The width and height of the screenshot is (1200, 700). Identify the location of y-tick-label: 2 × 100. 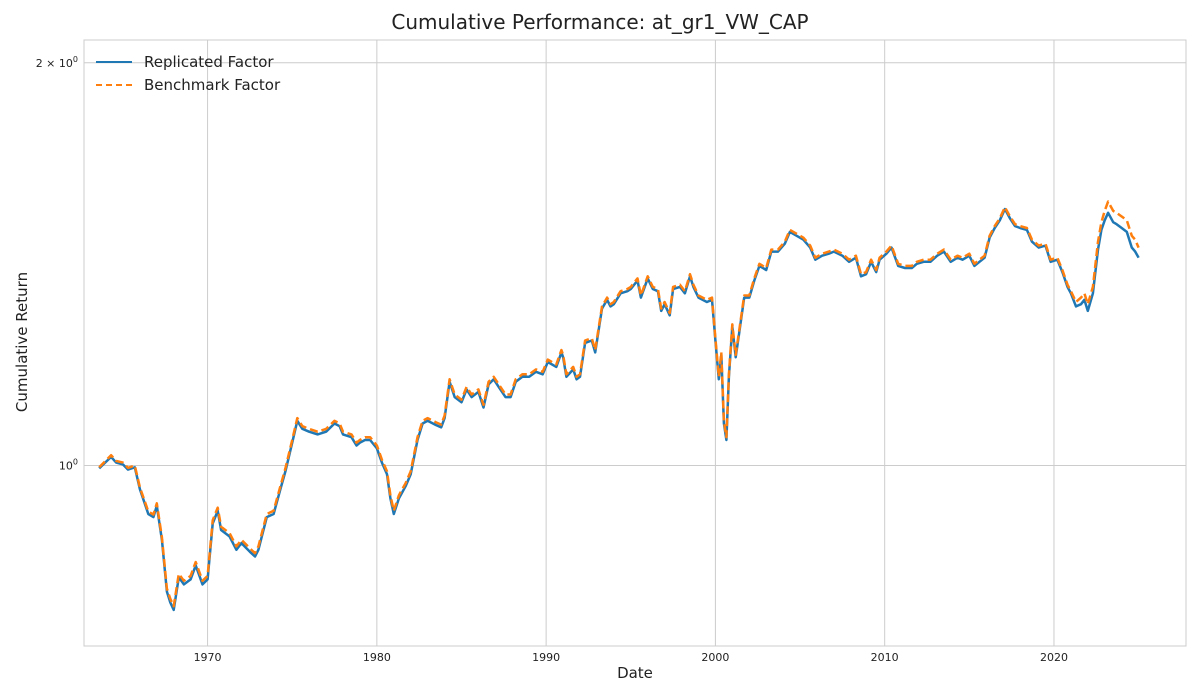
(57, 62).